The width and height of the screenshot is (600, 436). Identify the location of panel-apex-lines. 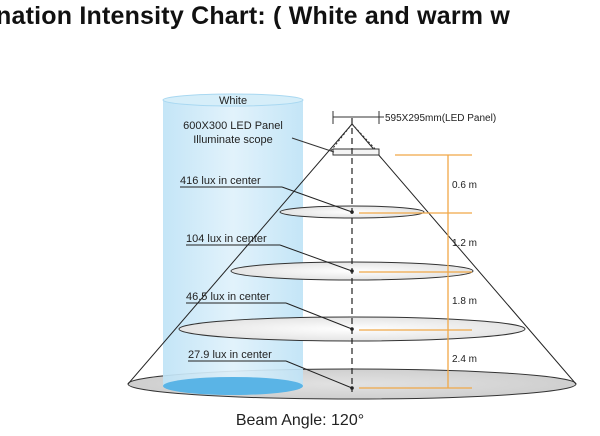
(354, 138).